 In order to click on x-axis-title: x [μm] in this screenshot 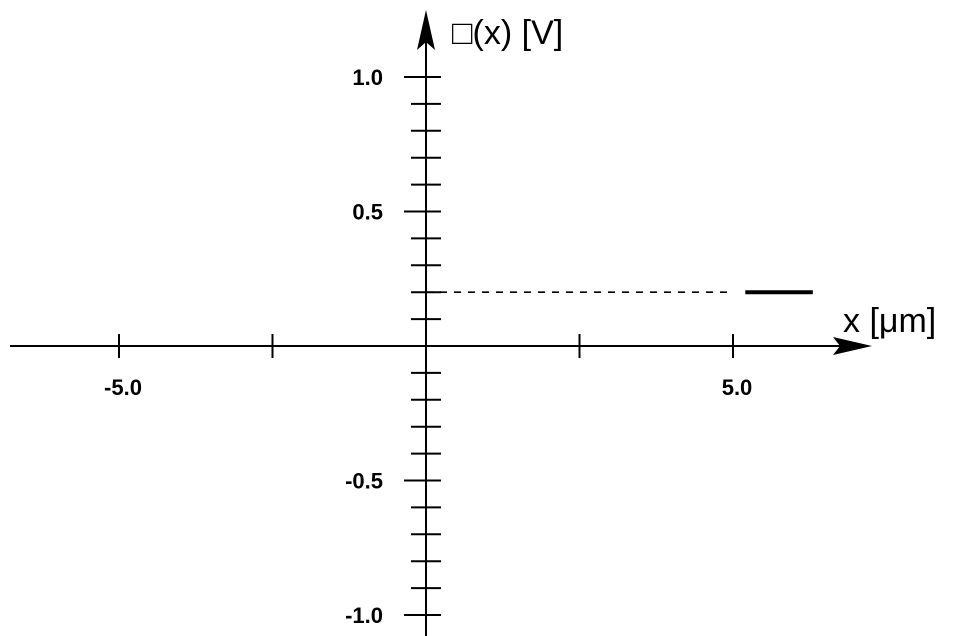, I will do `click(889, 321)`.